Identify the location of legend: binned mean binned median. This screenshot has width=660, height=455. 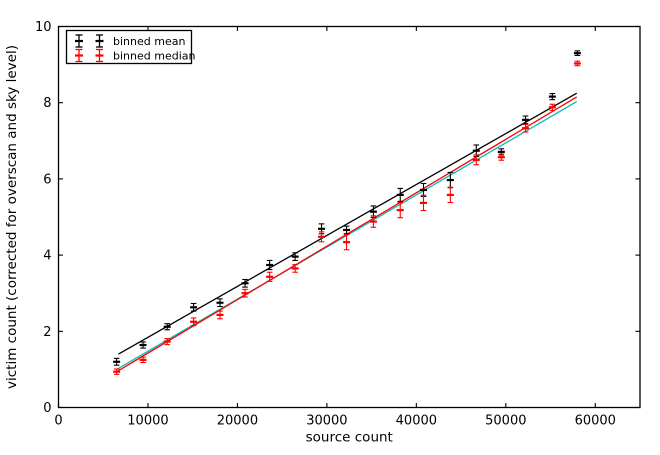
(130, 47).